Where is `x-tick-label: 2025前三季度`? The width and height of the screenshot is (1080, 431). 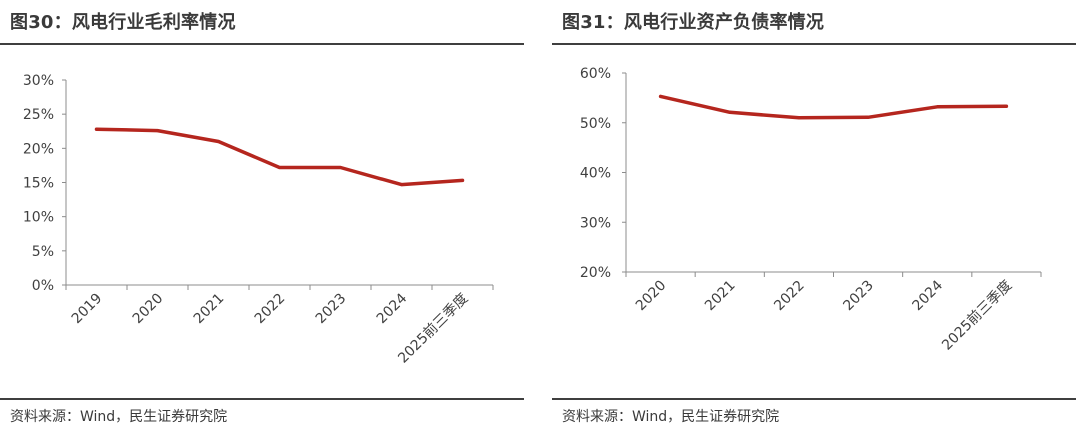
x-tick-label: 2025前三季度 is located at coordinates (976, 315).